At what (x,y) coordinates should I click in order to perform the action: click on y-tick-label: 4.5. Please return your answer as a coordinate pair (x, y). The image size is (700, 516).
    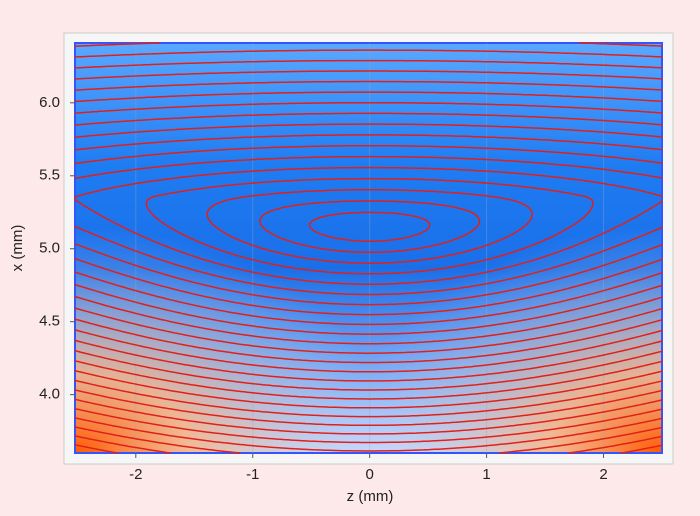
    Looking at the image, I should click on (49, 321).